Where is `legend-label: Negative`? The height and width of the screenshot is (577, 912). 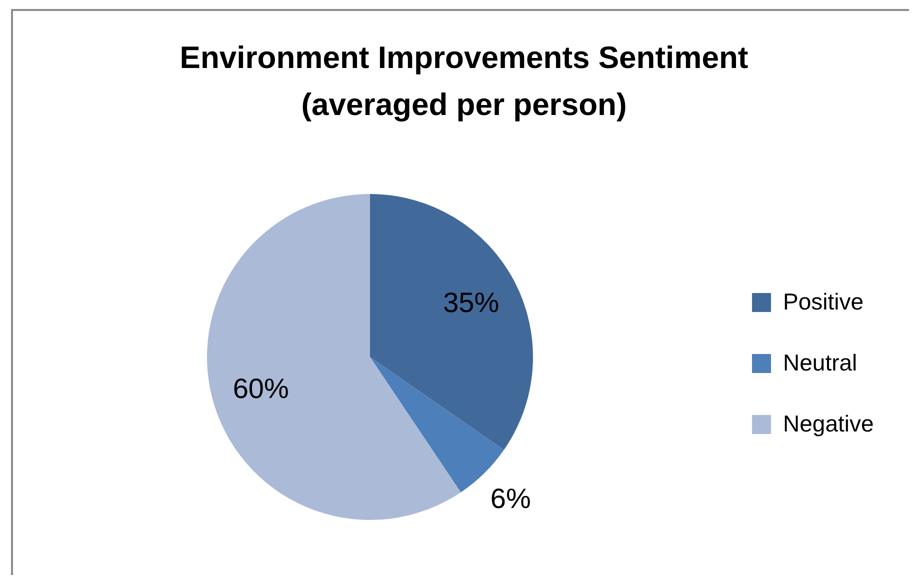 legend-label: Negative is located at coordinates (828, 423).